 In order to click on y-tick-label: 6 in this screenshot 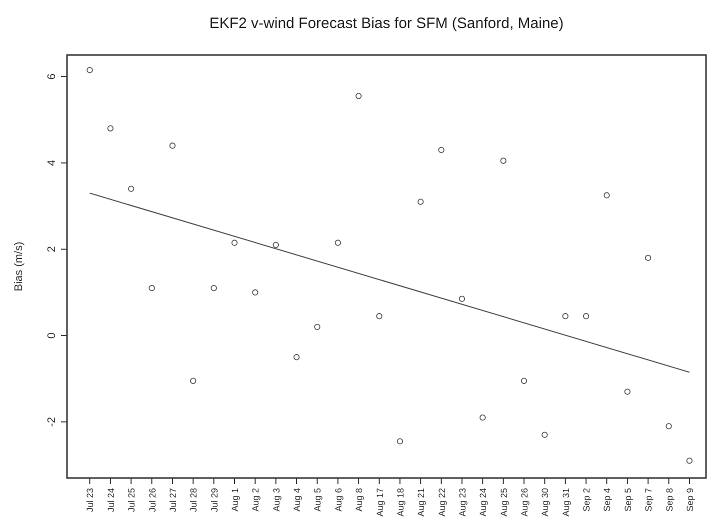, I will do `click(52, 77)`.